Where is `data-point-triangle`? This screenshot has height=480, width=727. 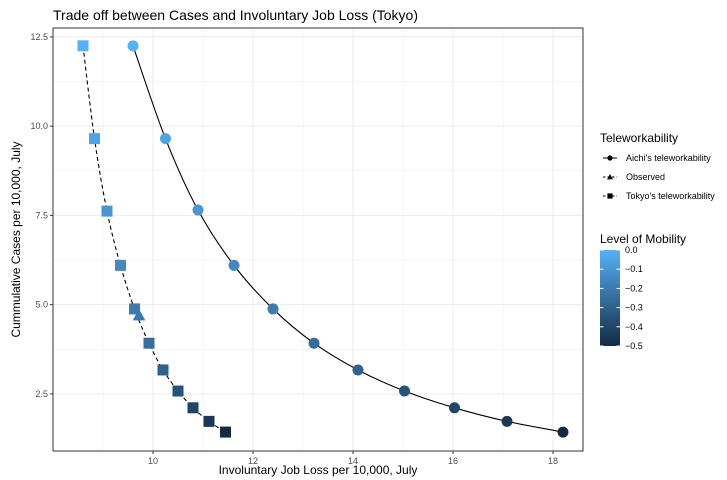 data-point-triangle is located at coordinates (139, 315).